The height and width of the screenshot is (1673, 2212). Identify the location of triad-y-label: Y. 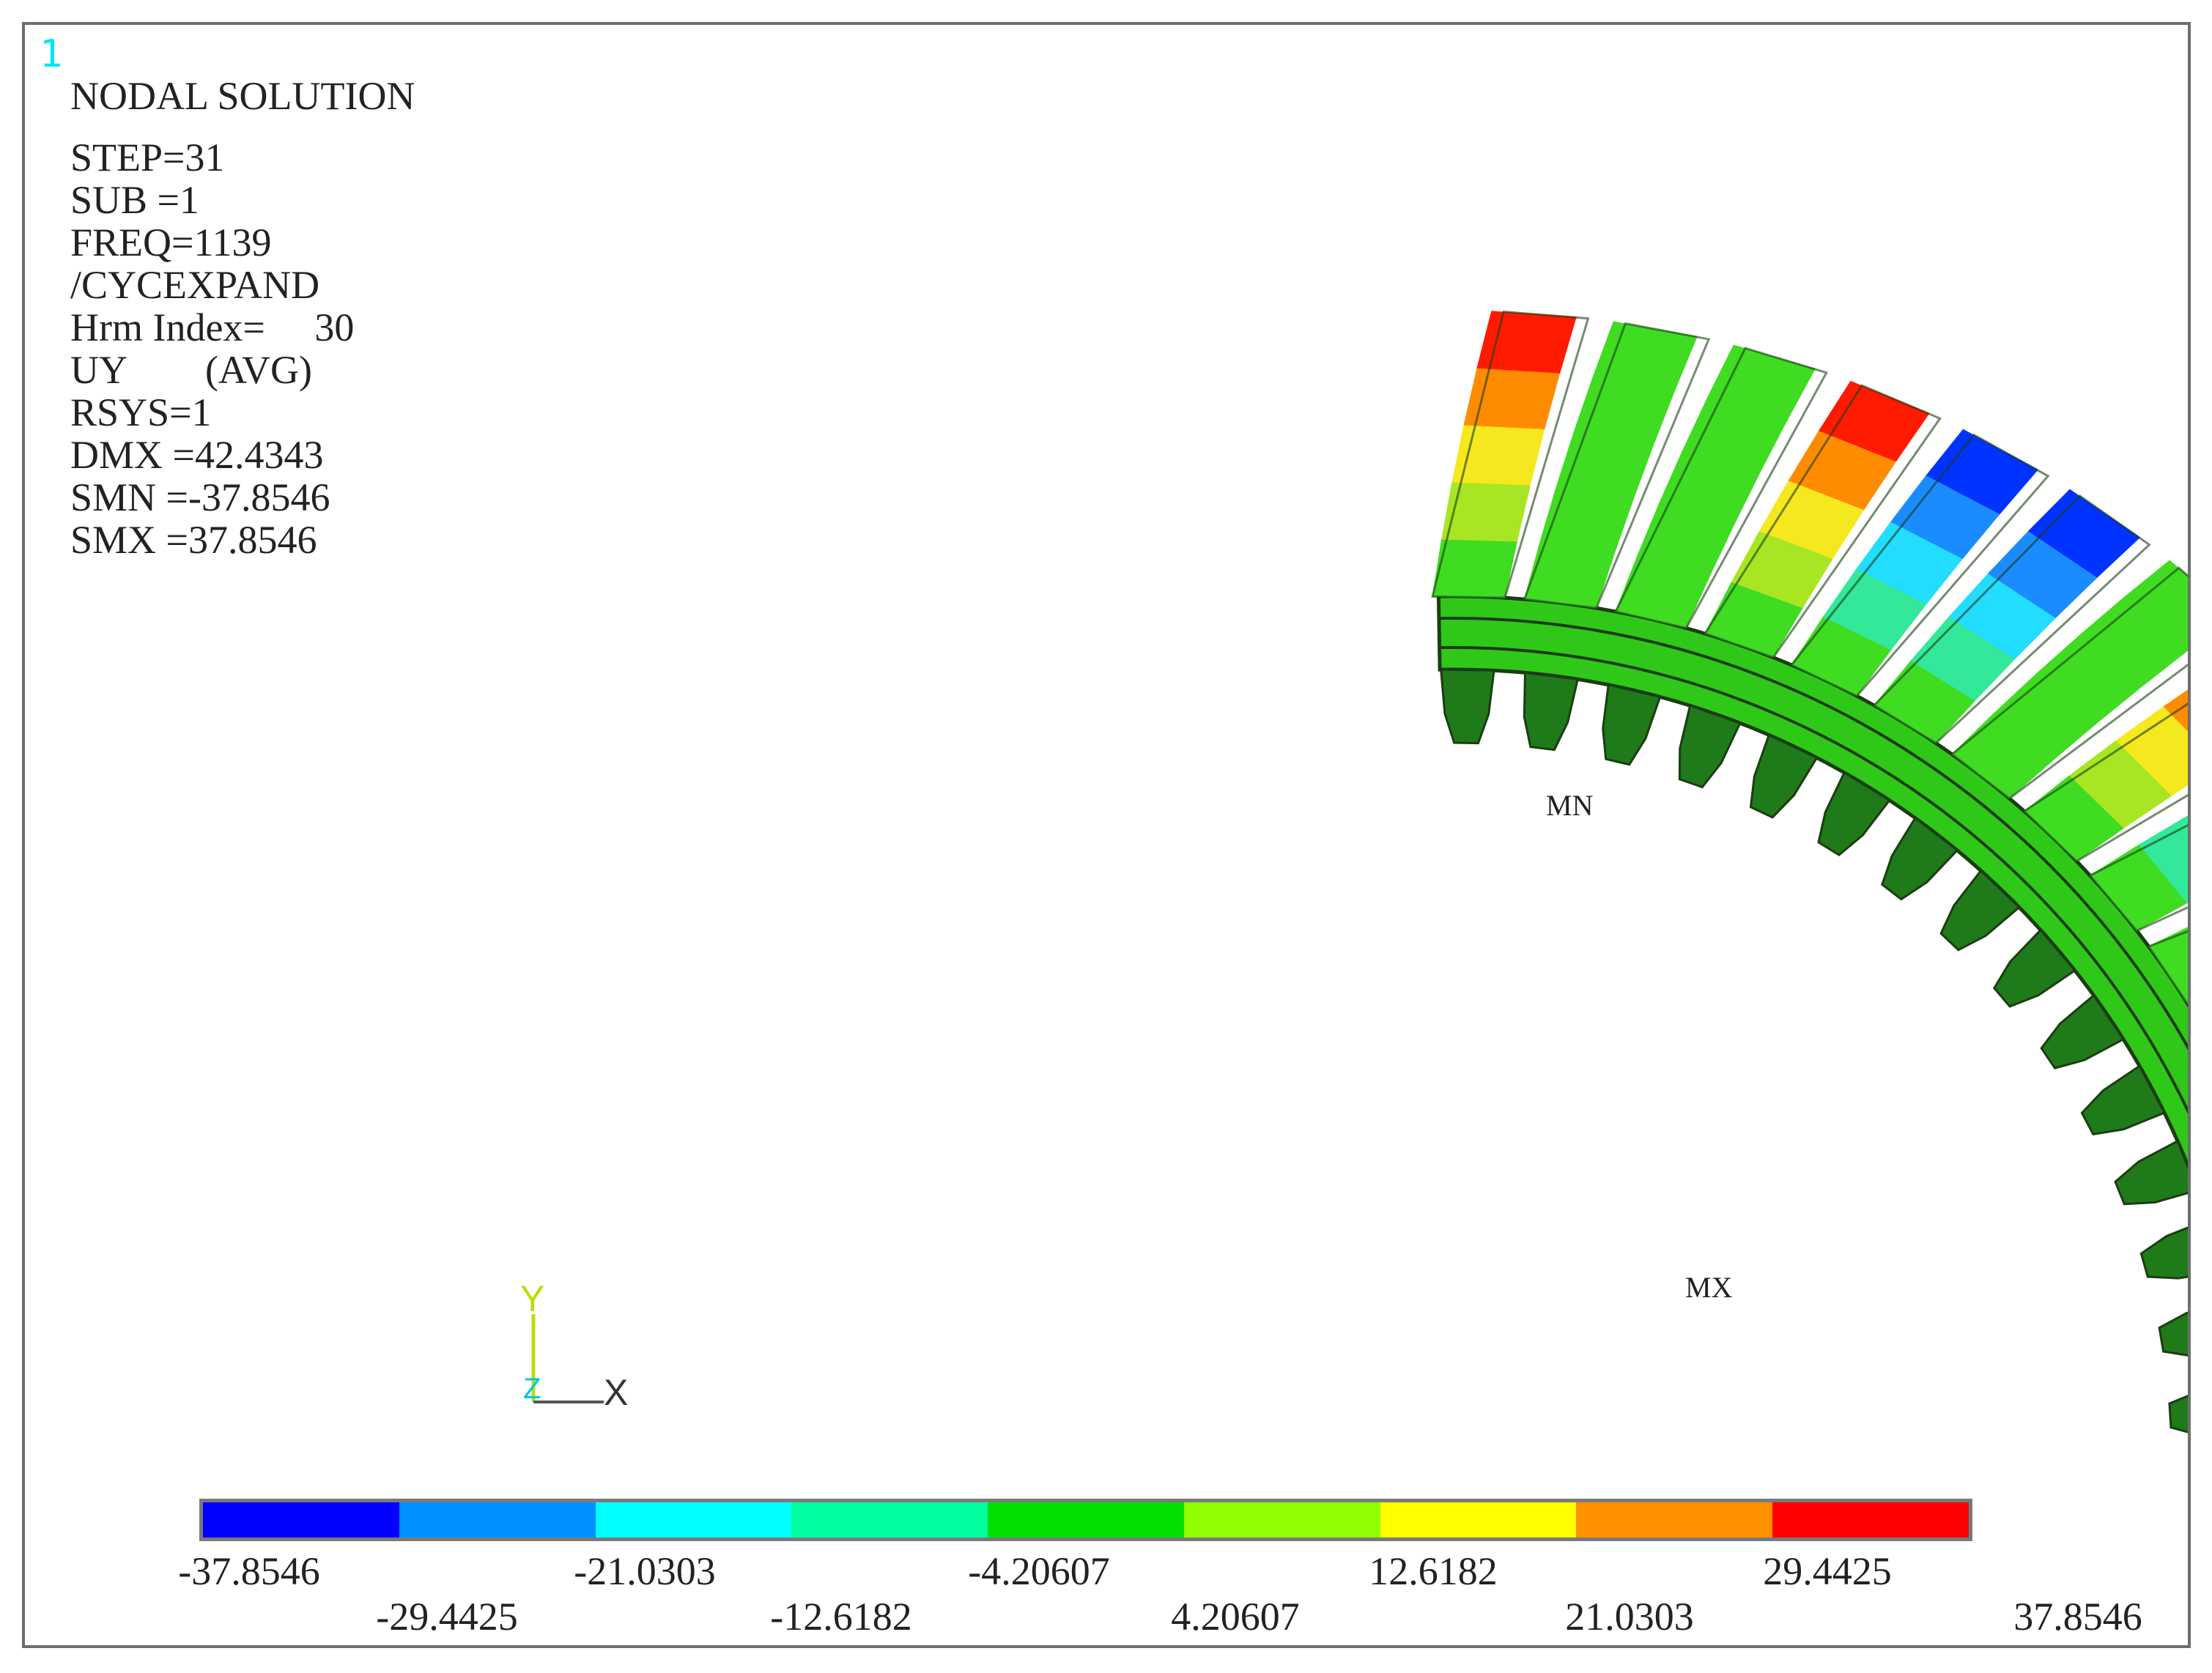
(532, 1298).